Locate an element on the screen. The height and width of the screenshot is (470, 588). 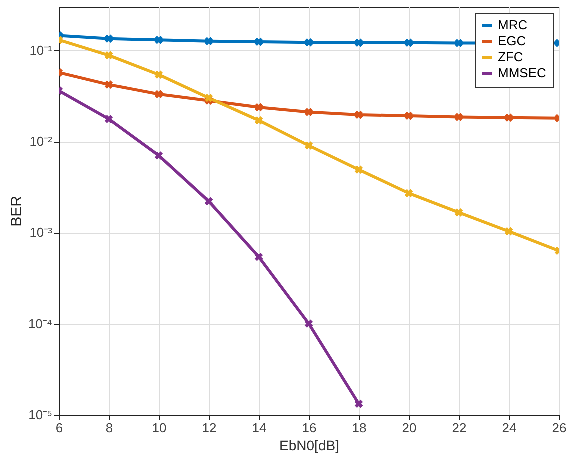
y-axis-title: BER is located at coordinates (17, 211).